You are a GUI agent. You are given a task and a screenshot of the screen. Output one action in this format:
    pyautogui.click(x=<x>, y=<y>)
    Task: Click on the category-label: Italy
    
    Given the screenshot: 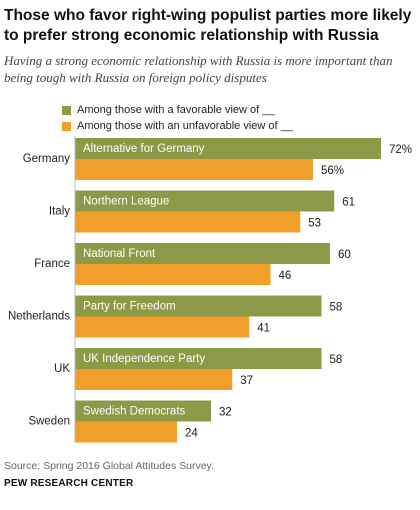 What is the action you would take?
    pyautogui.click(x=59, y=212)
    